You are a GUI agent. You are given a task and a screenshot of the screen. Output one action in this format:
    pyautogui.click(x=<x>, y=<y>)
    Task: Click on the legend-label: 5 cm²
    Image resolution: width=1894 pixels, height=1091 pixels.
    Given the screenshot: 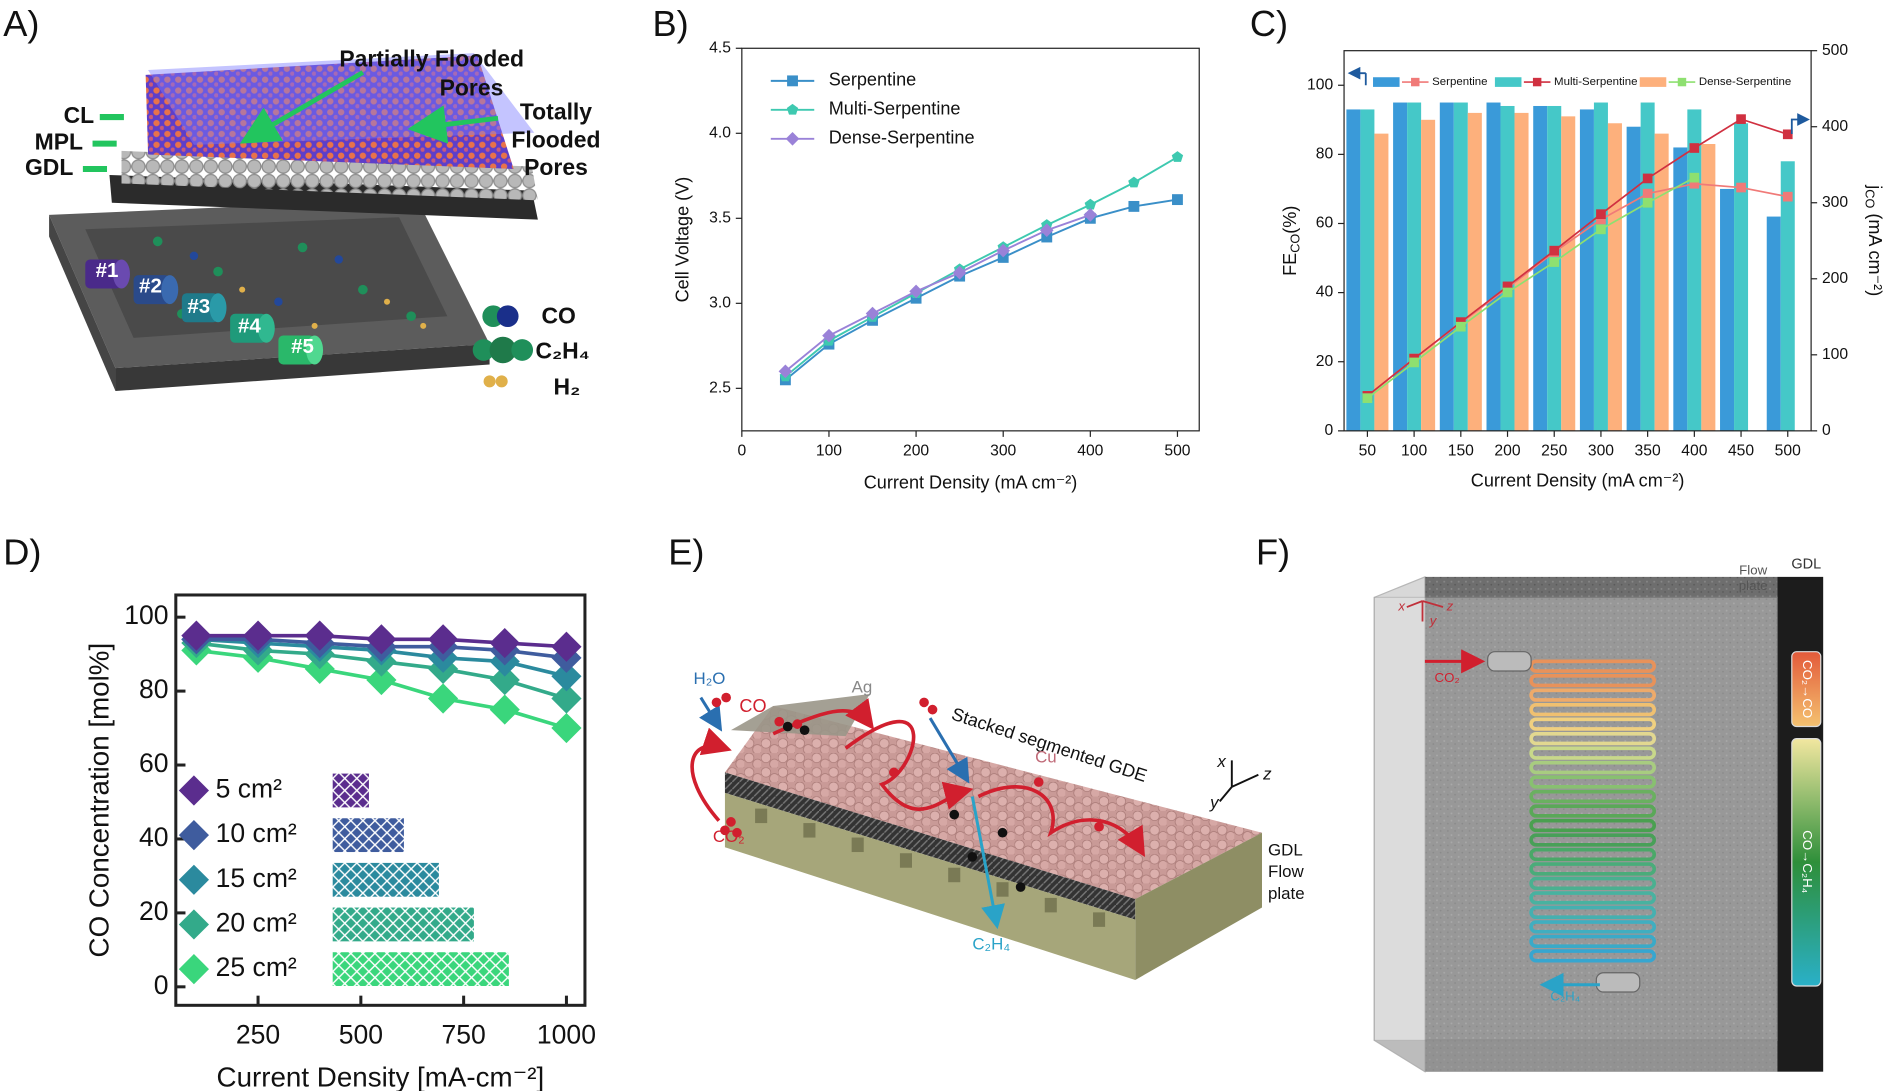 What is the action you would take?
    pyautogui.click(x=249, y=789)
    